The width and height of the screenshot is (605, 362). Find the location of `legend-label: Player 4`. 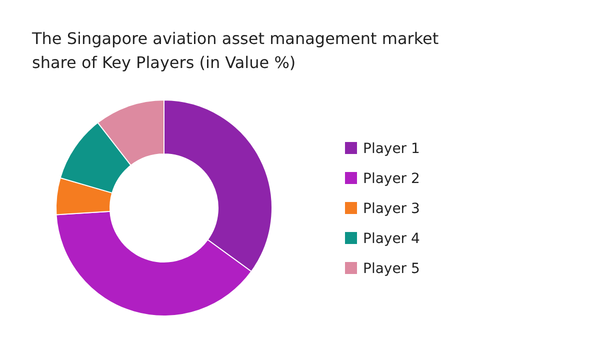

legend-label: Player 4 is located at coordinates (391, 239).